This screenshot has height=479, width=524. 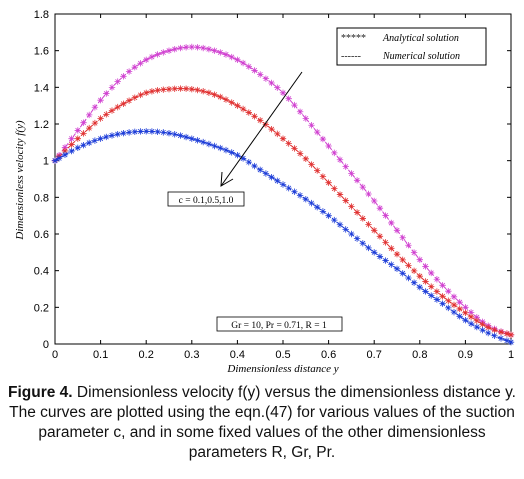 I want to click on annotation-params-text: Gr = 10, Pr = 0.71, R = 1, so click(x=279, y=326).